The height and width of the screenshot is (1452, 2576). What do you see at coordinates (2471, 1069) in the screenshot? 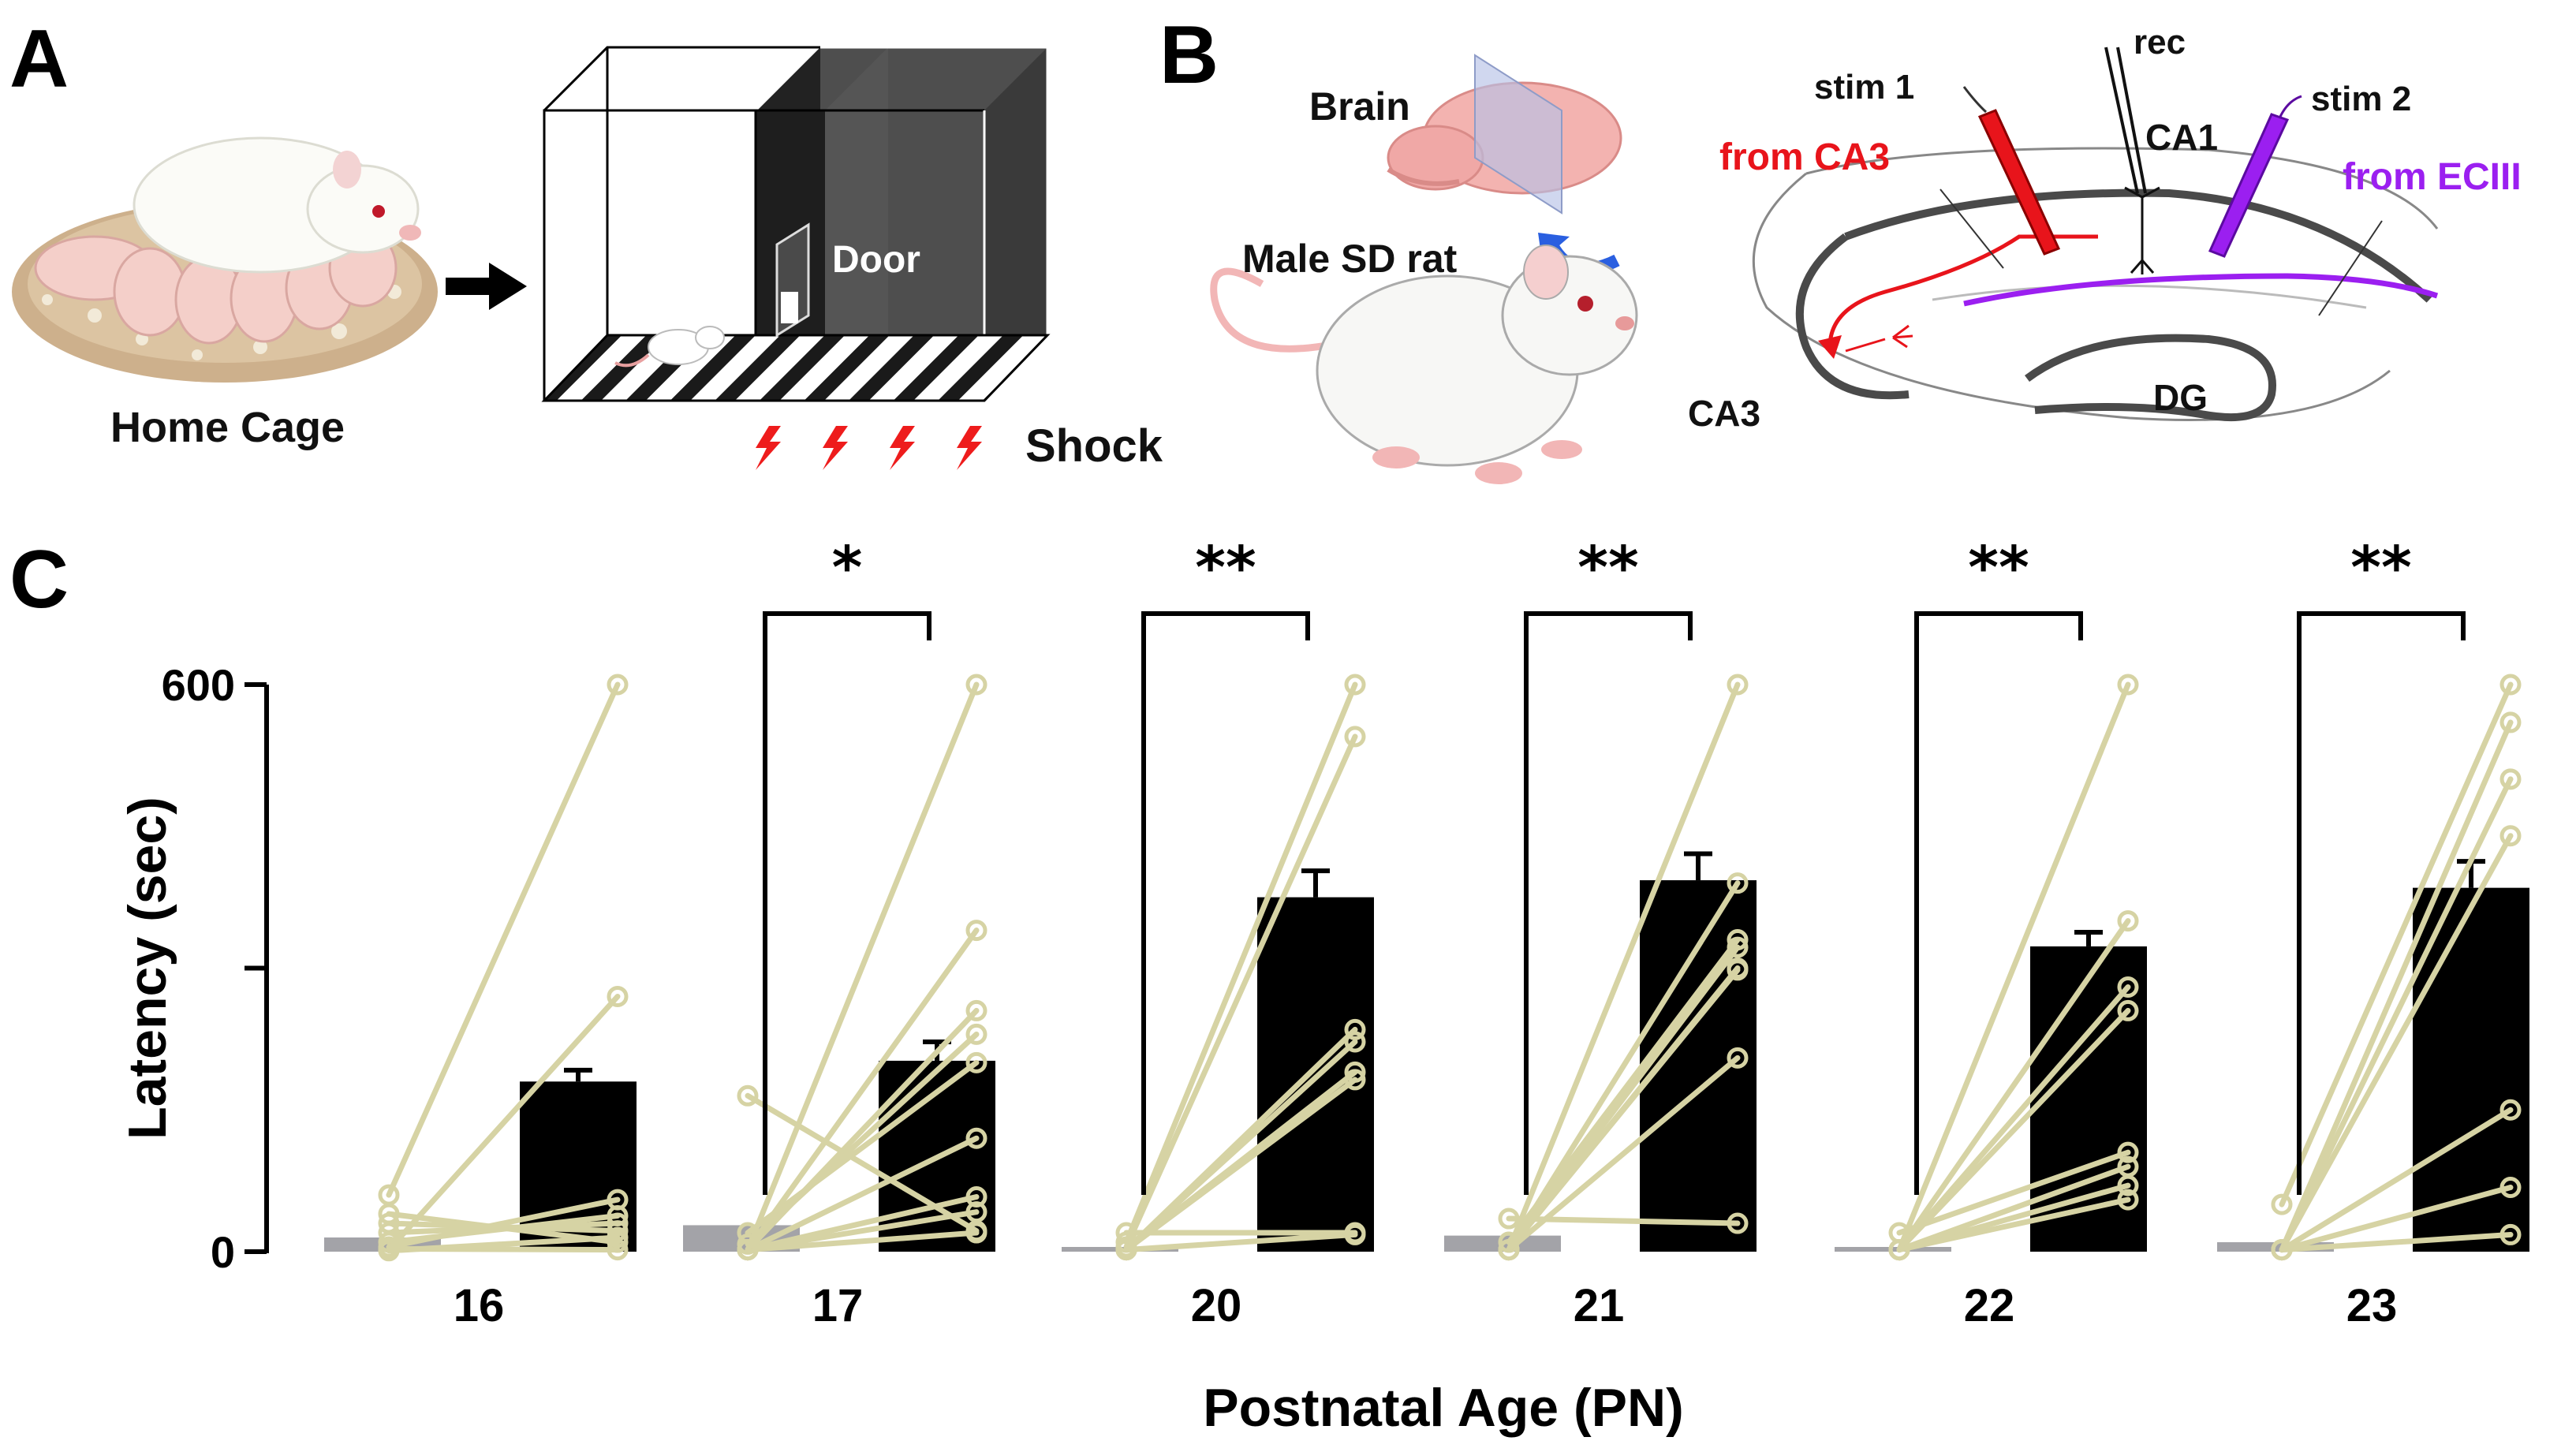
I see `bar-after` at bounding box center [2471, 1069].